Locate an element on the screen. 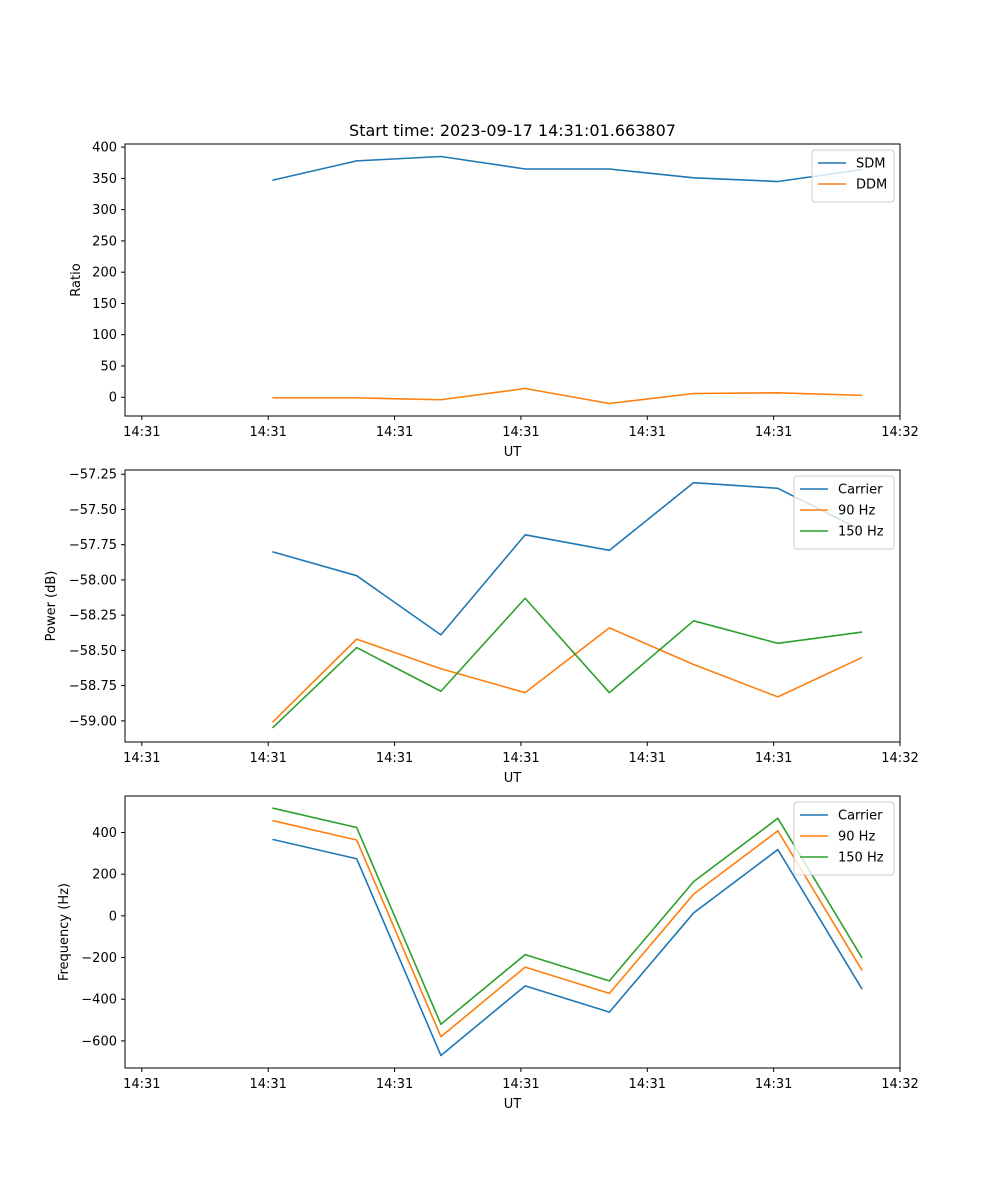 The height and width of the screenshot is (1200, 1000). y-tick-label: −600 is located at coordinates (99, 1041).